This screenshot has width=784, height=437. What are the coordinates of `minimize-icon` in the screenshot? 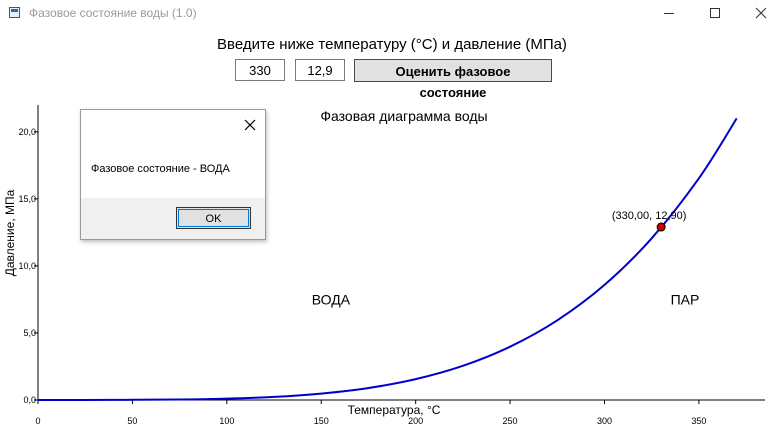 It's located at (669, 13).